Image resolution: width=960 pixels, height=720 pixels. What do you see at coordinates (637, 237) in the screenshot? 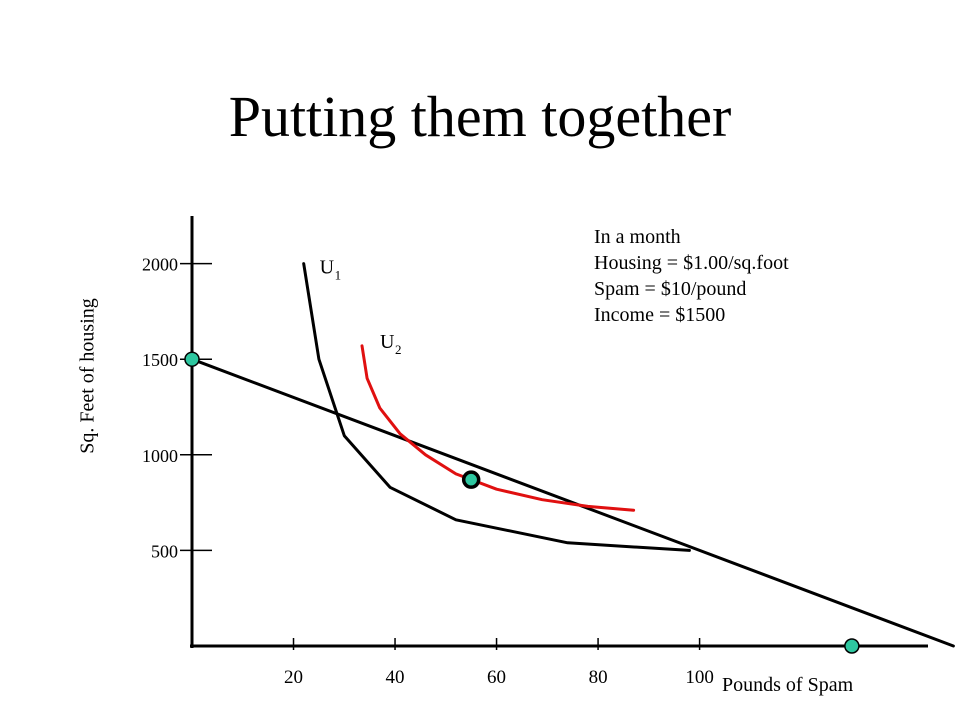
I see `info-line-period: In a month` at bounding box center [637, 237].